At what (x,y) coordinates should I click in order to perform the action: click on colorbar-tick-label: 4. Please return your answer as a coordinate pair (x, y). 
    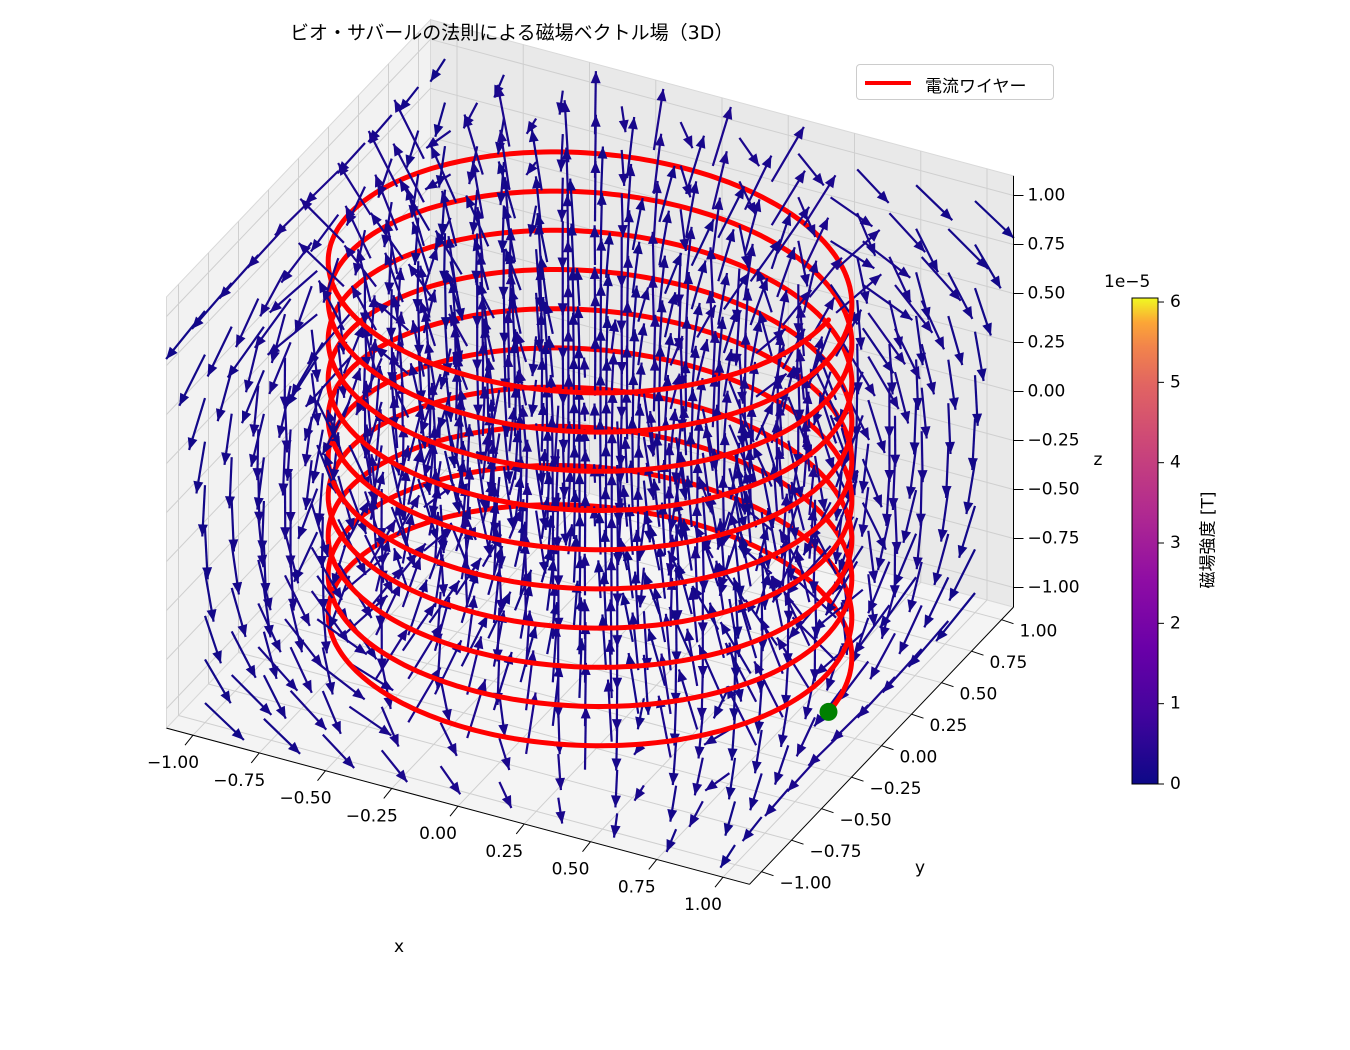
    Looking at the image, I should click on (1175, 463).